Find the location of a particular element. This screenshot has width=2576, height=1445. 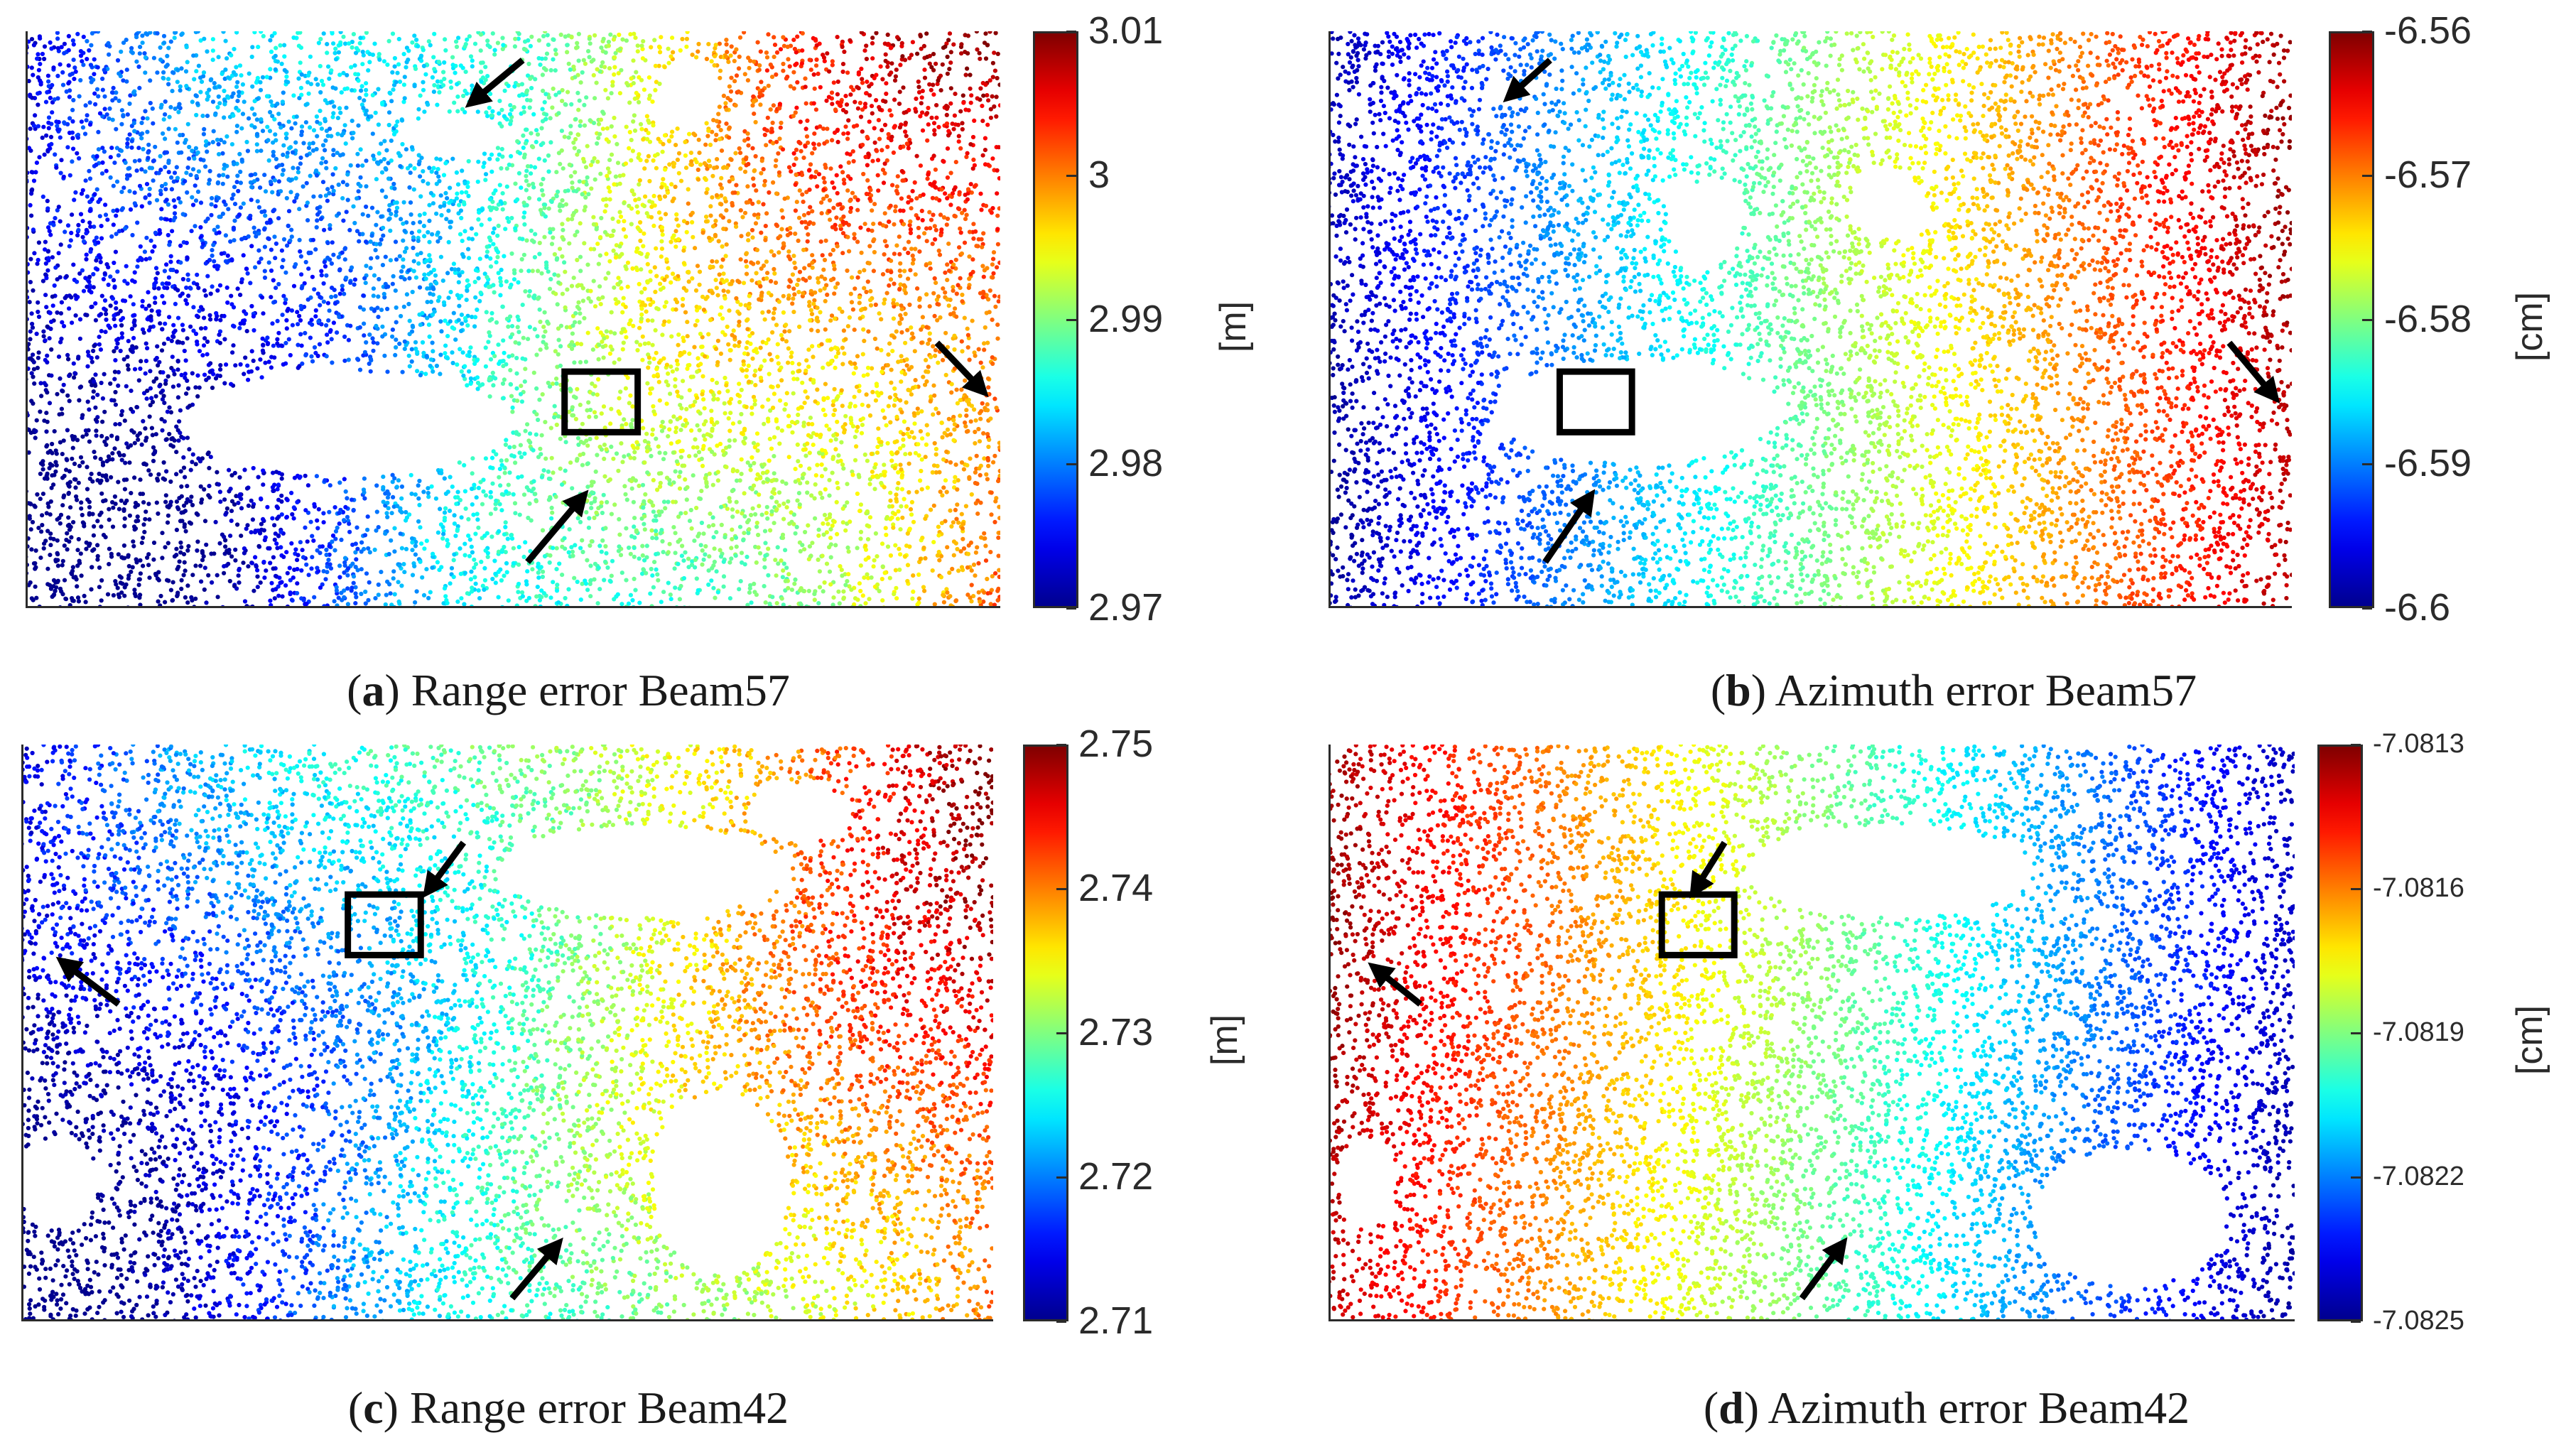

panel-a-caption: (a) Range error Beam57 is located at coordinates (568, 690).